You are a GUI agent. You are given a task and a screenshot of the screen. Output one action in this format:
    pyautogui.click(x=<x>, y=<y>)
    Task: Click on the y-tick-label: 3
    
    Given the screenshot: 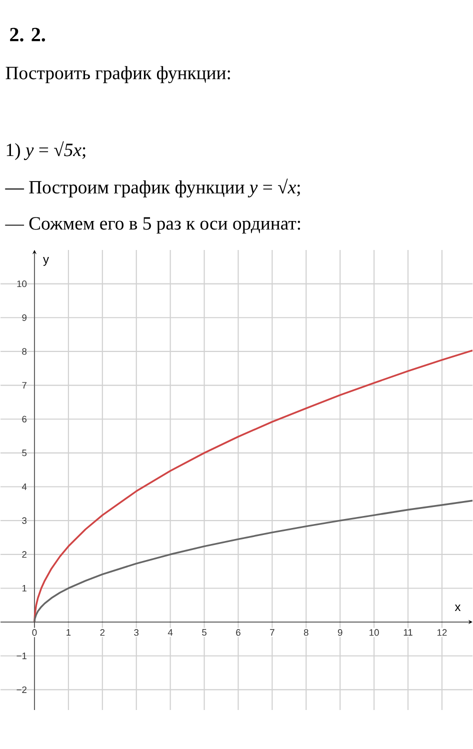 What is the action you would take?
    pyautogui.click(x=24, y=520)
    